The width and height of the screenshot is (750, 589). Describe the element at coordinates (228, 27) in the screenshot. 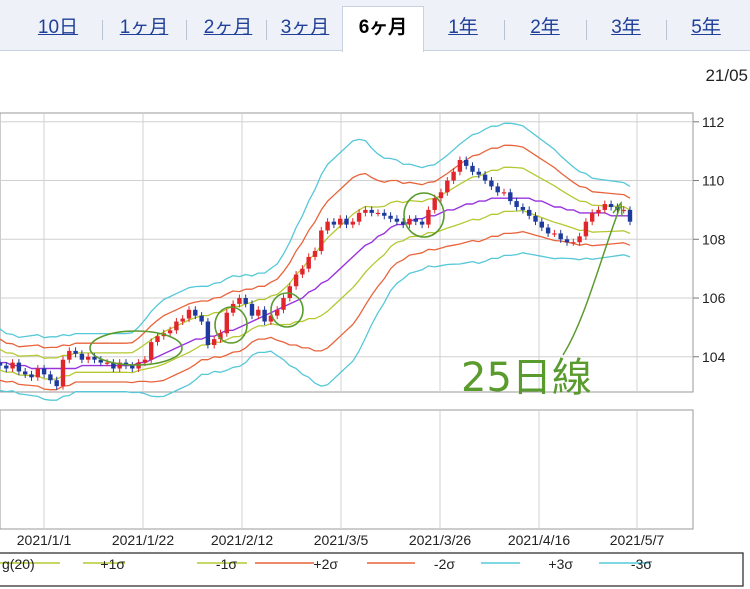

I see `tab-2-months: 2ヶ月` at that location.